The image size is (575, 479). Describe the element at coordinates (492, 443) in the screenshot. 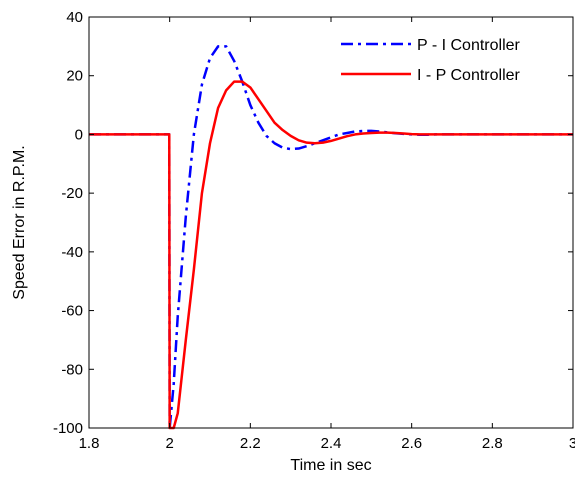

I see `x-tick-label: 2.8` at that location.